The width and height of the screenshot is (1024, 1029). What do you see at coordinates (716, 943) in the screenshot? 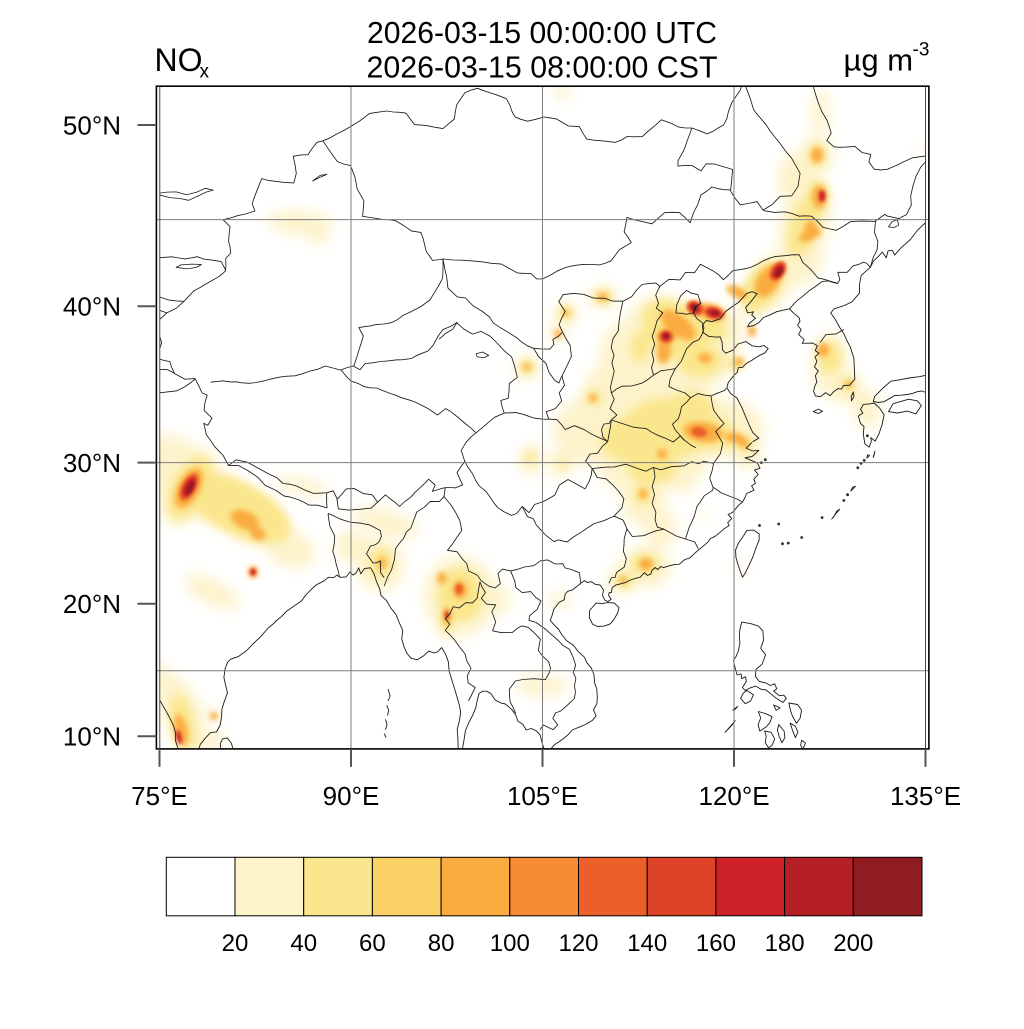
I see `svg-text: 160` at bounding box center [716, 943].